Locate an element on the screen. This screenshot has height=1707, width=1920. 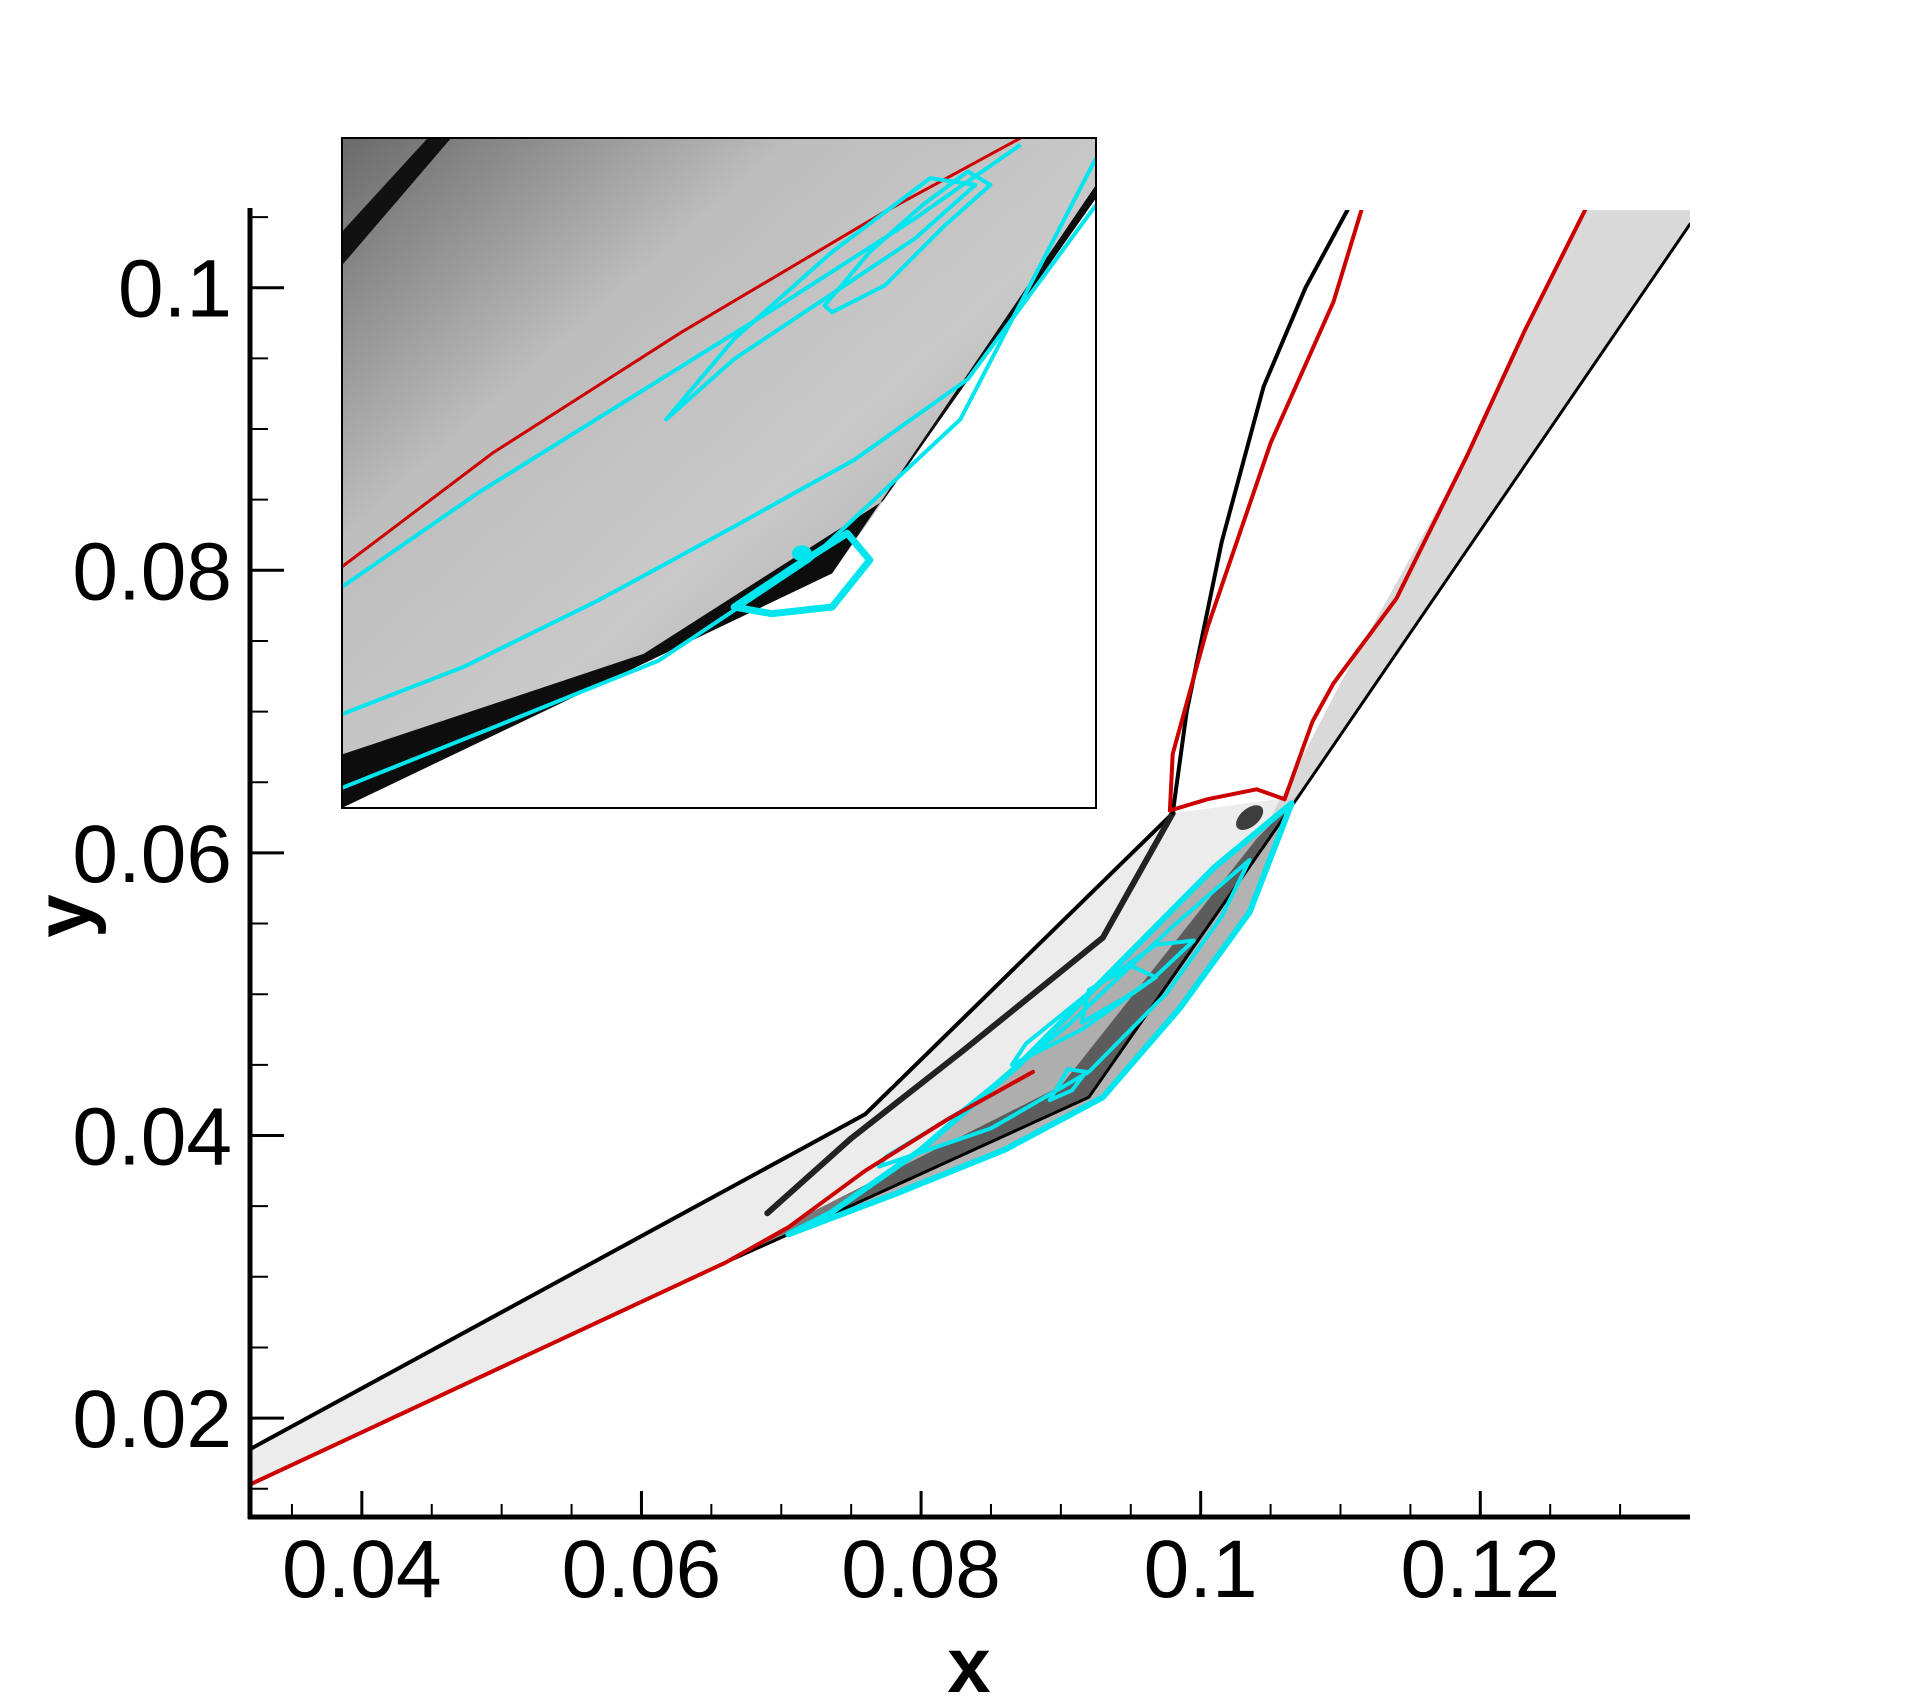
x-tick-label: 0.06 is located at coordinates (642, 1569).